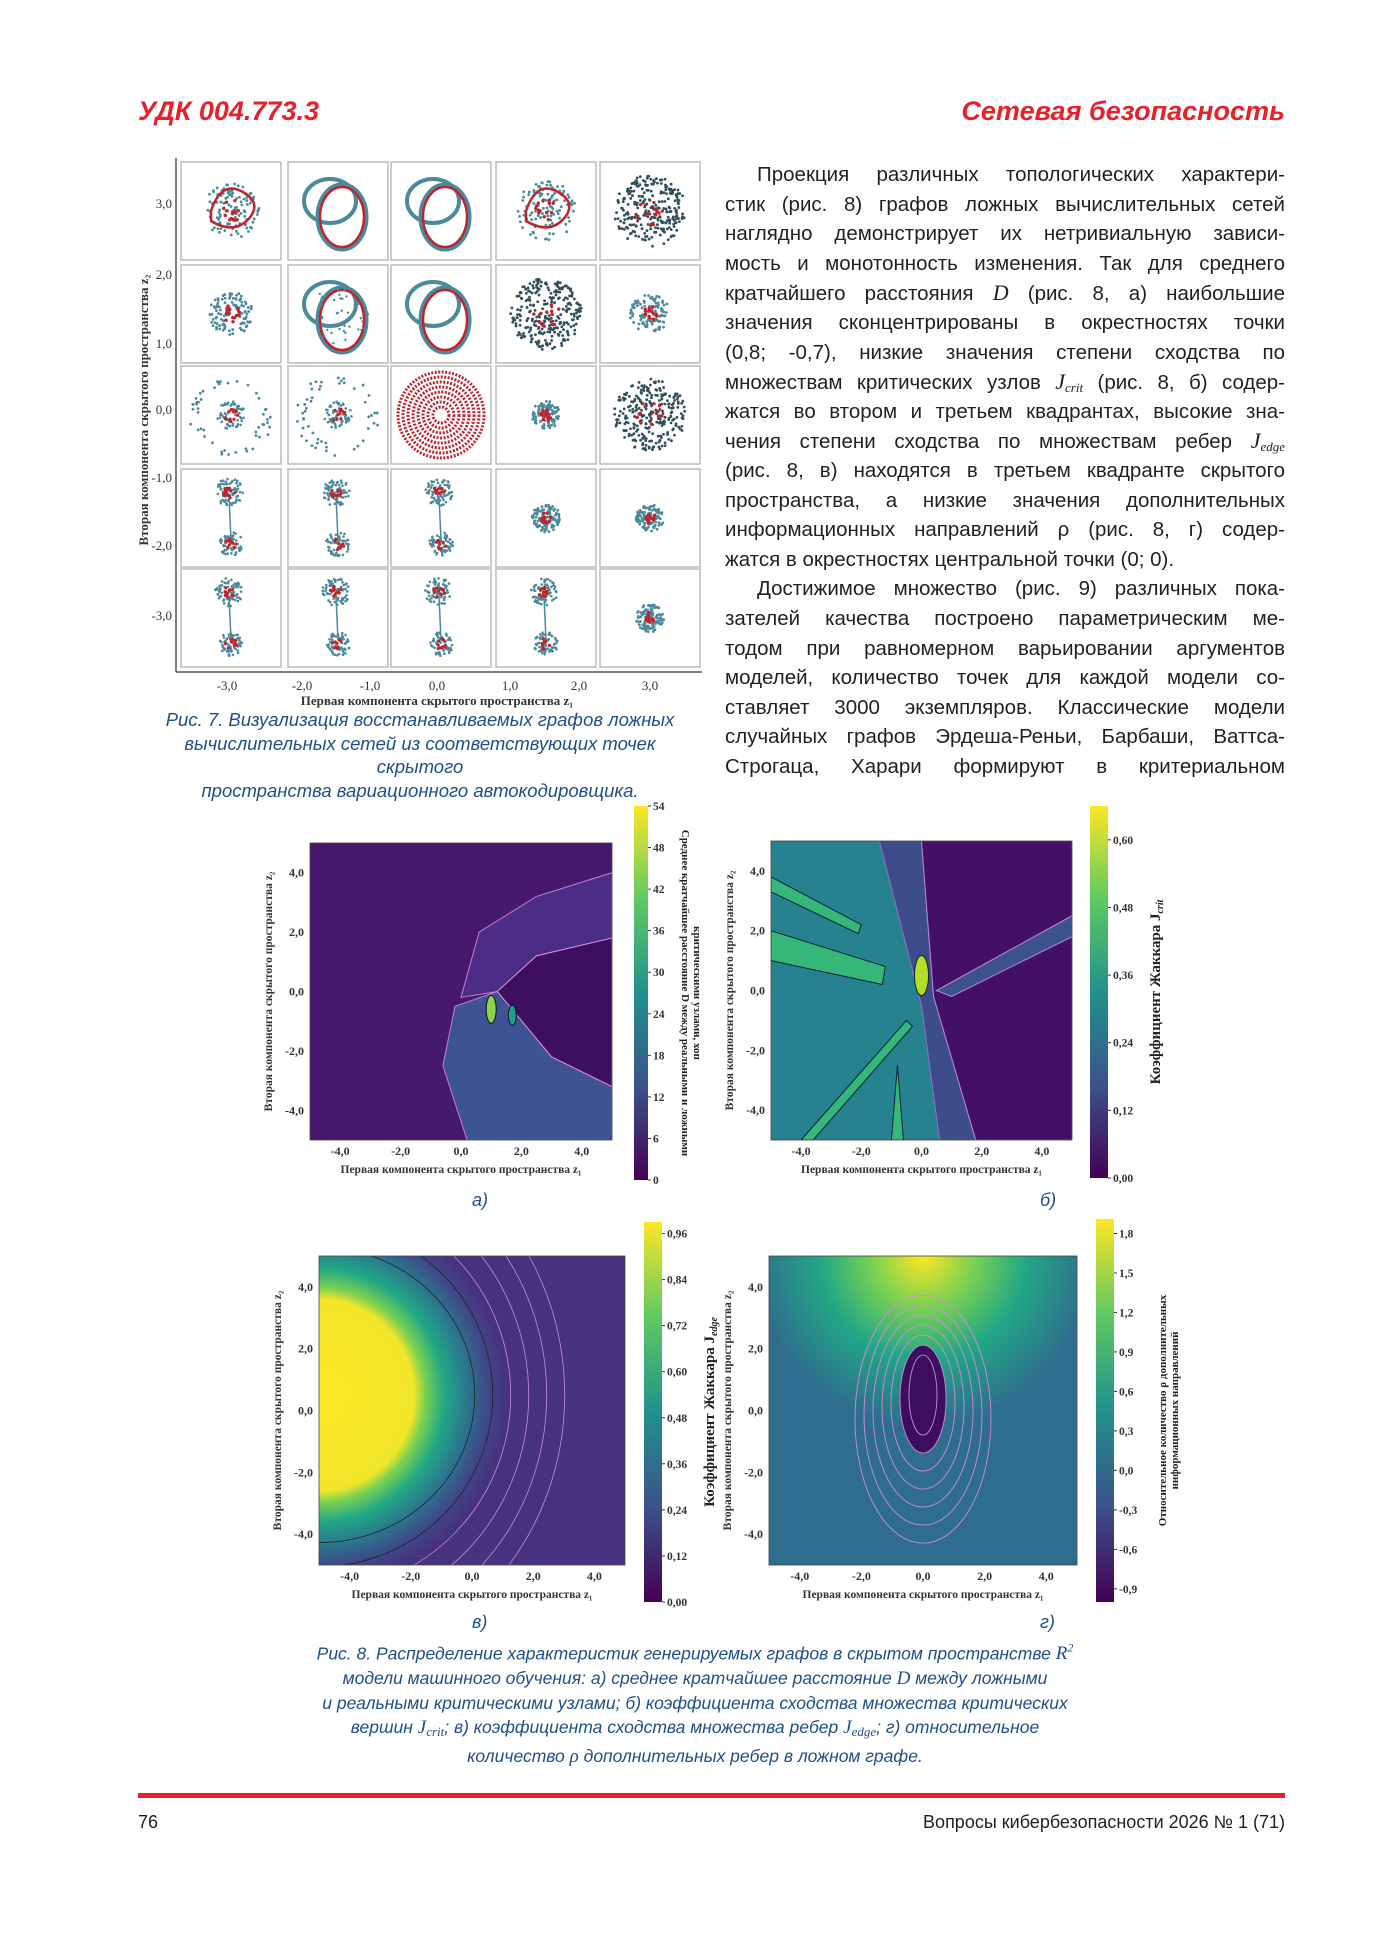 The image size is (1375, 1945). I want to click on colorbar-tick-label: 0,9, so click(1126, 1353).